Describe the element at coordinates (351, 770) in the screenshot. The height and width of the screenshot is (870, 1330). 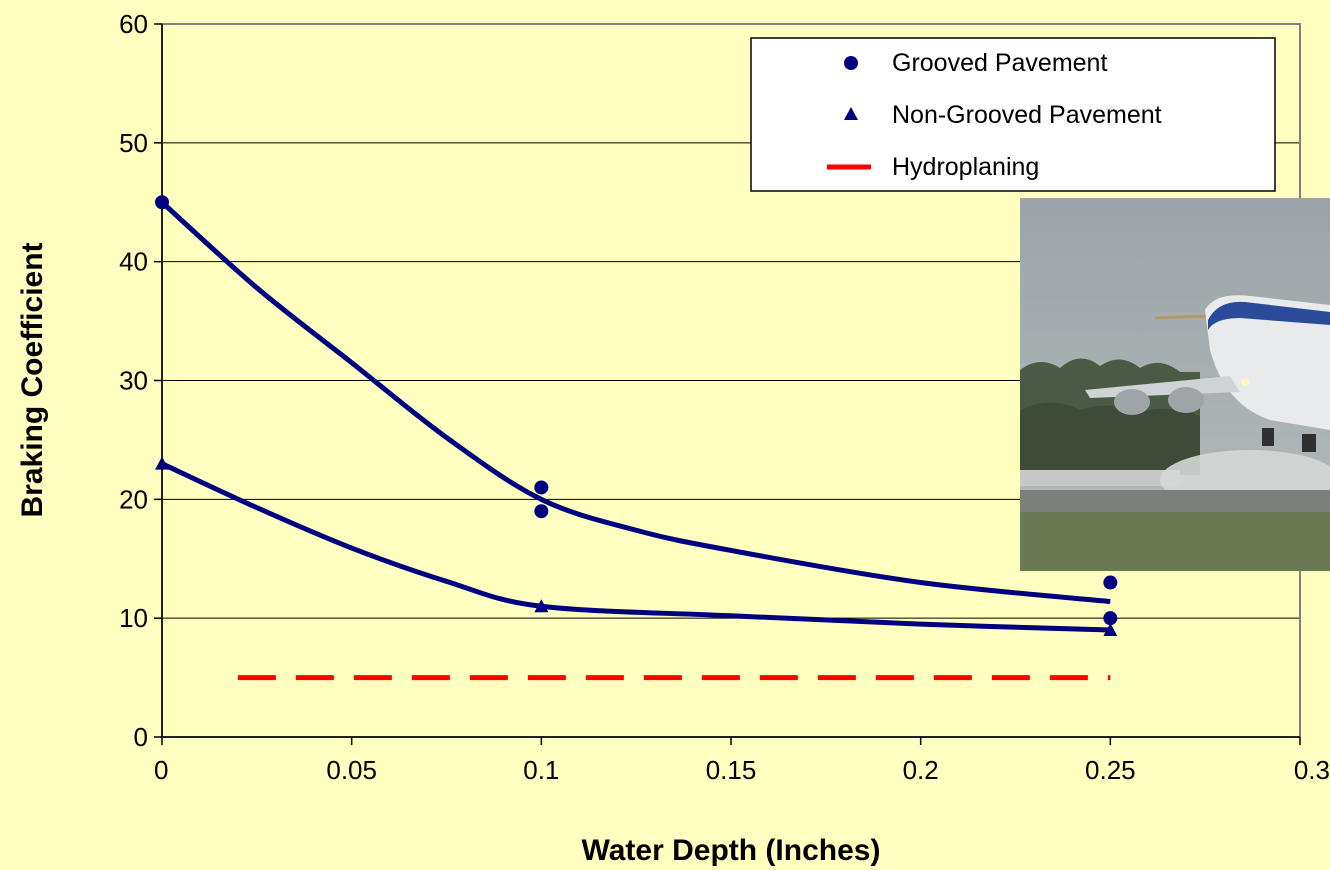
I see `x-tick-label: 0.05` at that location.